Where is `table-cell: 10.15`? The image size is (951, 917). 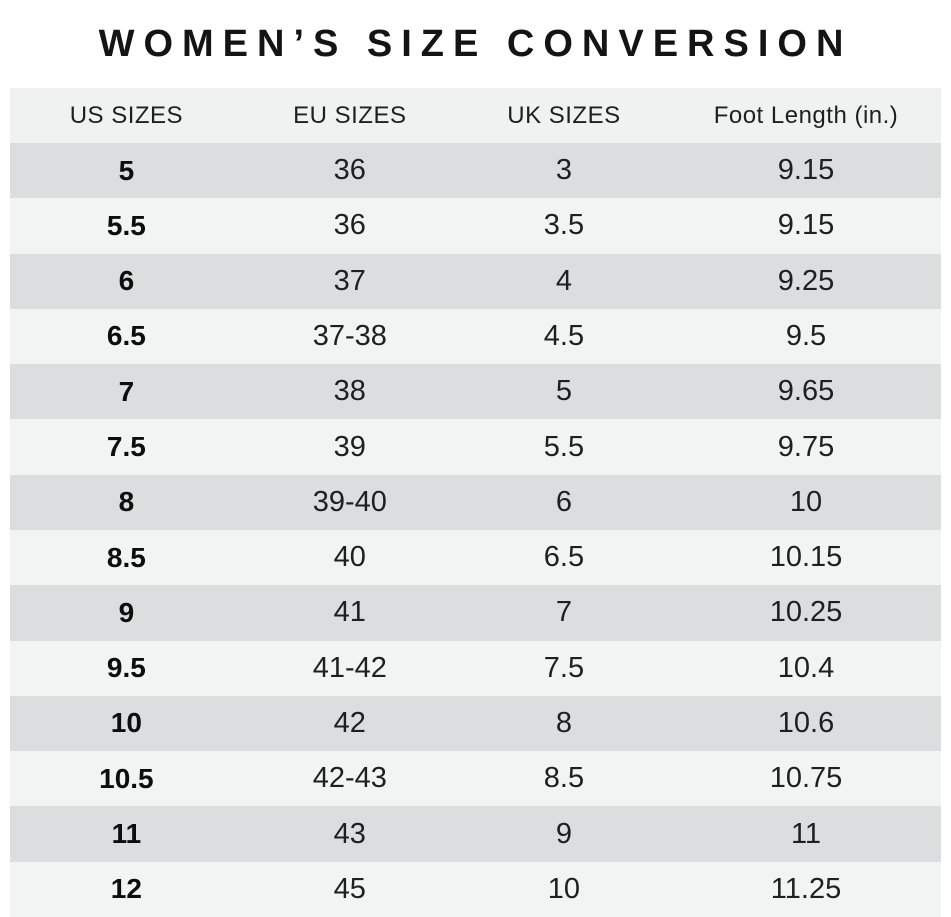 table-cell: 10.15 is located at coordinates (806, 557).